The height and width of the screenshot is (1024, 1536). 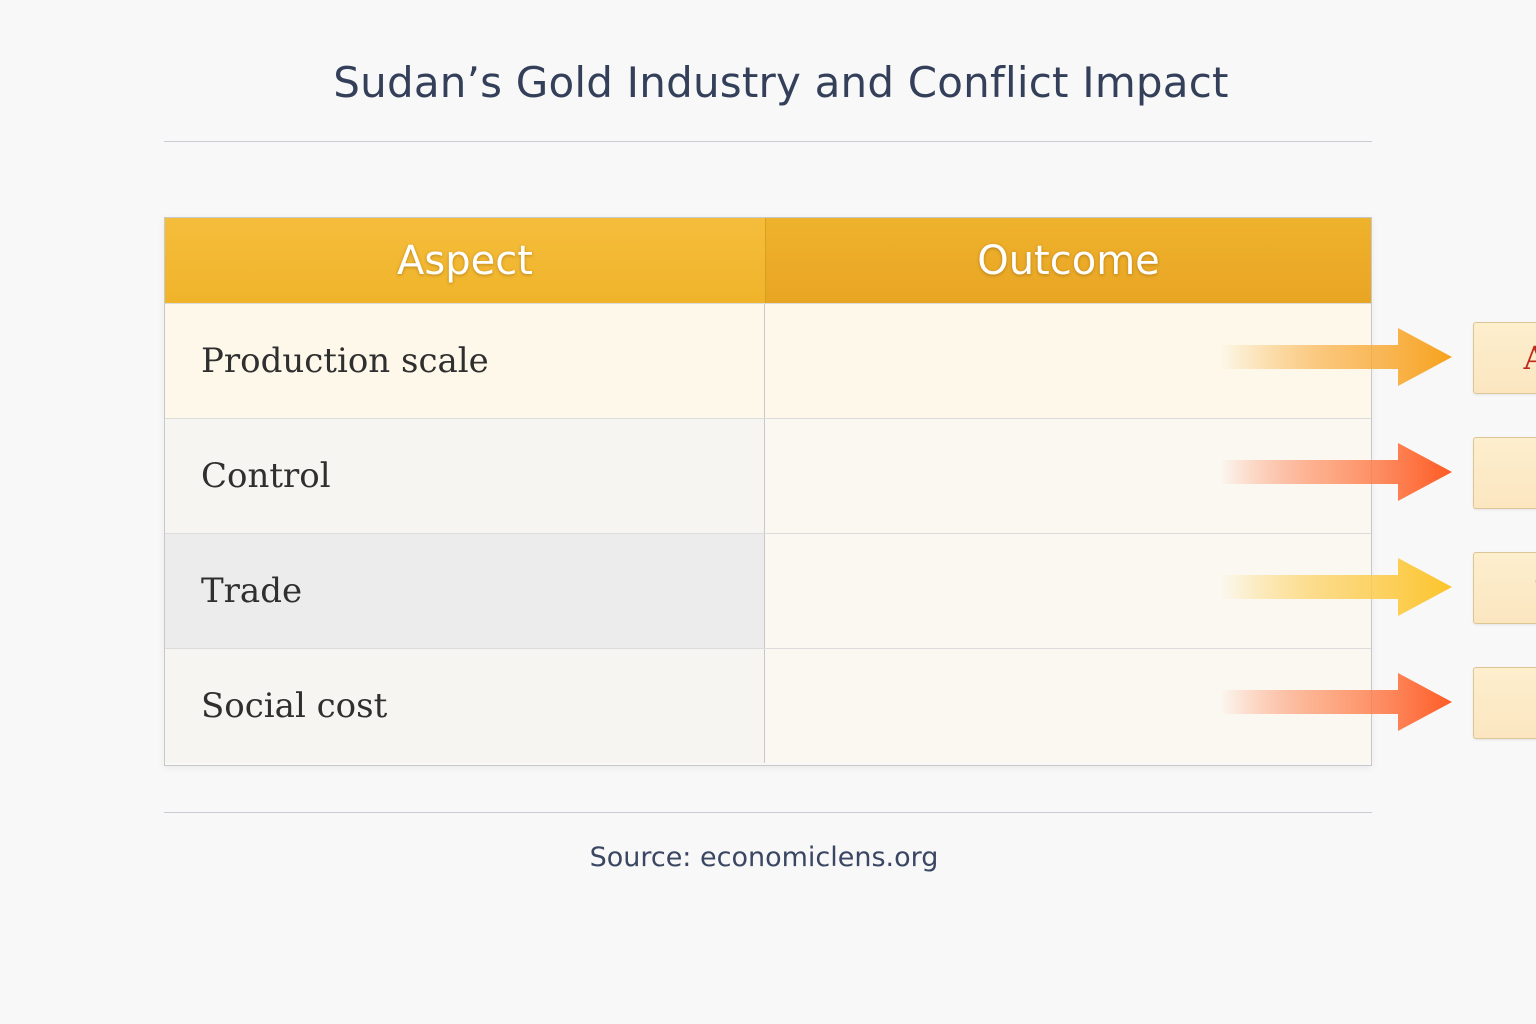 I want to click on header-aspect: Aspect, so click(x=465, y=260).